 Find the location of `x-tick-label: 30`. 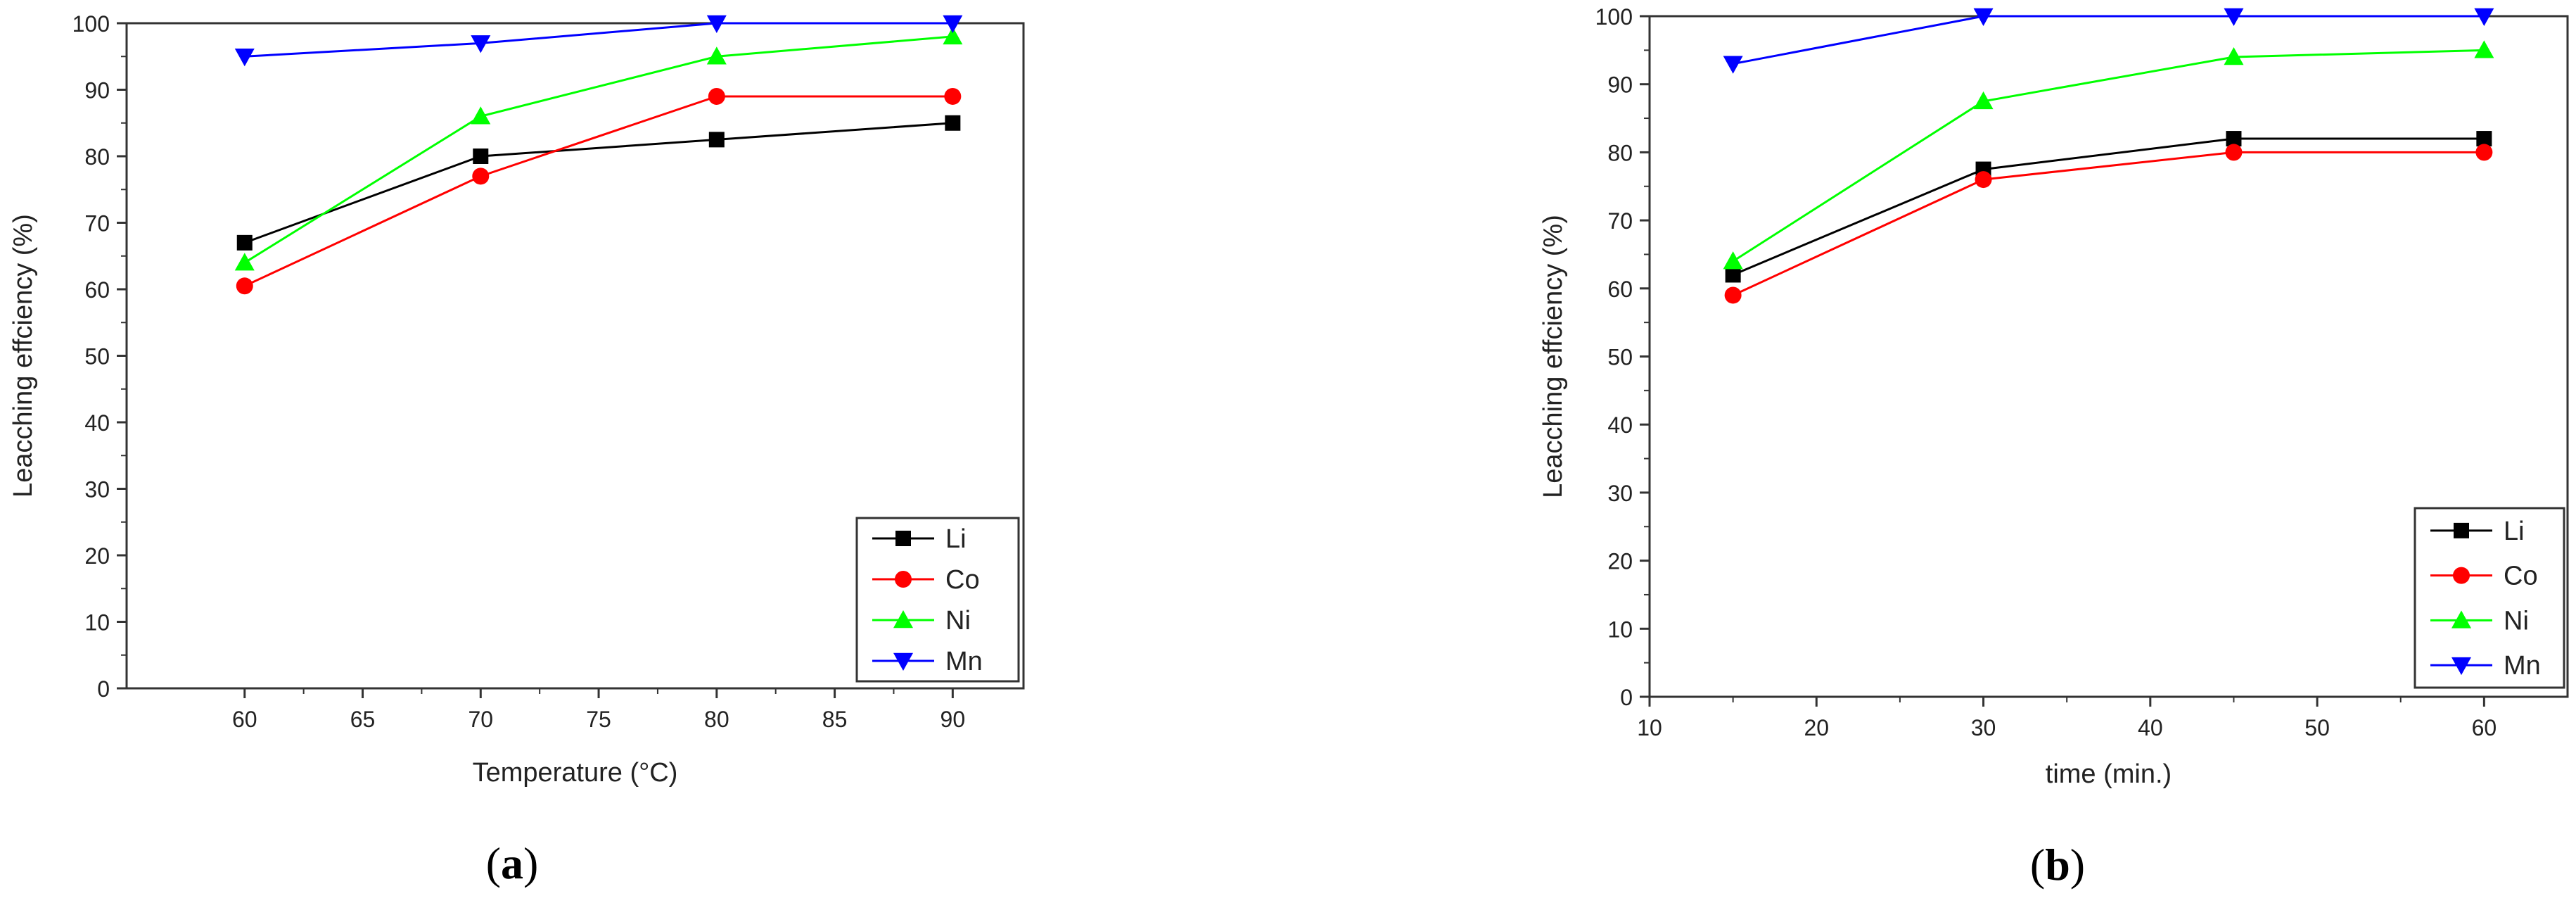

x-tick-label: 30 is located at coordinates (1983, 727).